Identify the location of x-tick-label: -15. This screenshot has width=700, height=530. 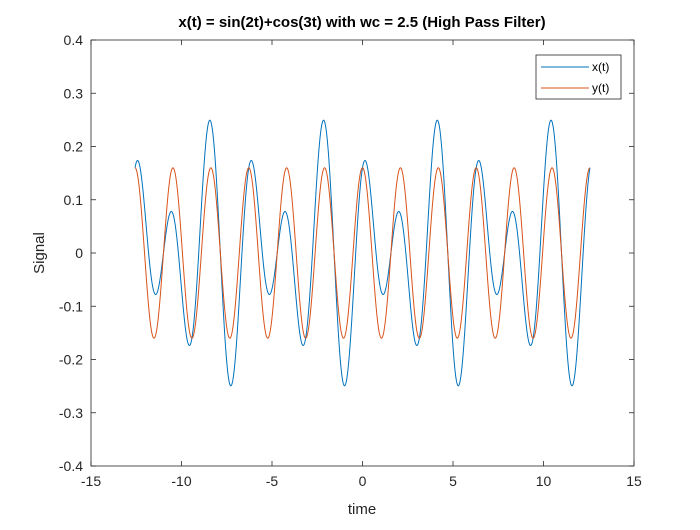
(91, 481).